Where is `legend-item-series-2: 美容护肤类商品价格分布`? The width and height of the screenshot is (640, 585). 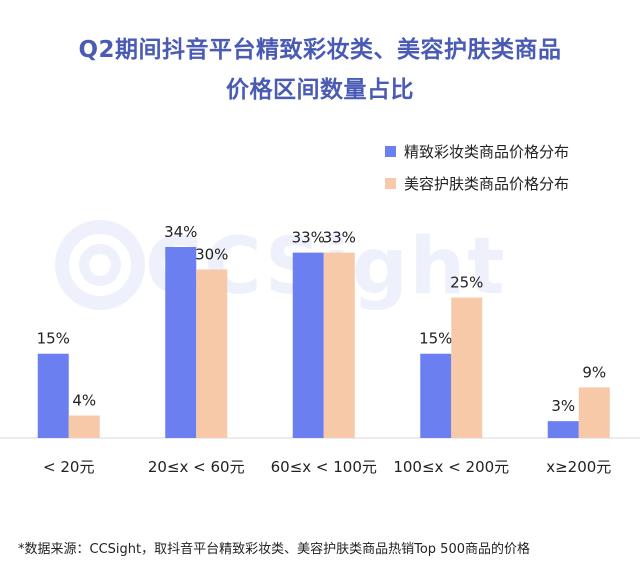 legend-item-series-2: 美容护肤类商品价格分布 is located at coordinates (477, 183).